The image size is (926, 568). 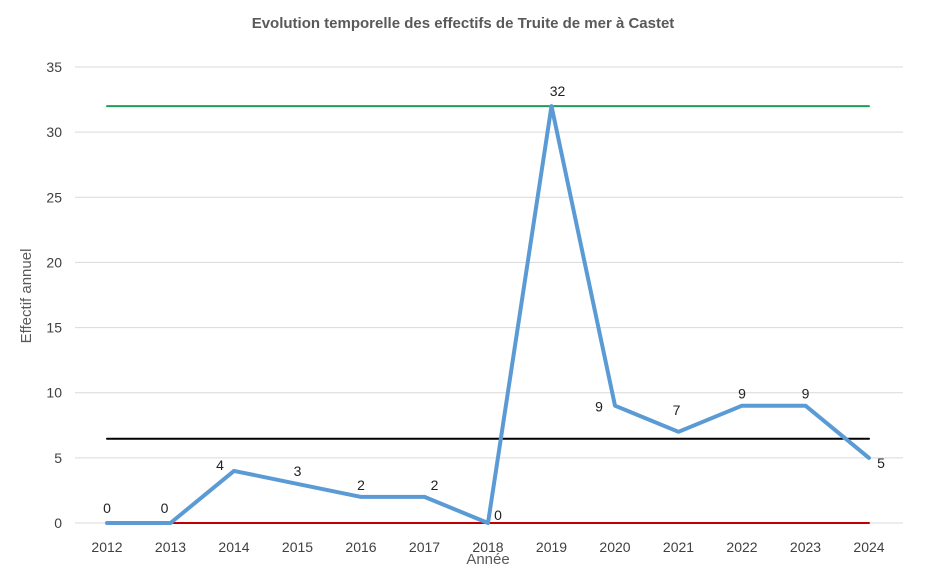 What do you see at coordinates (54, 328) in the screenshot?
I see `y-tick-label: 15` at bounding box center [54, 328].